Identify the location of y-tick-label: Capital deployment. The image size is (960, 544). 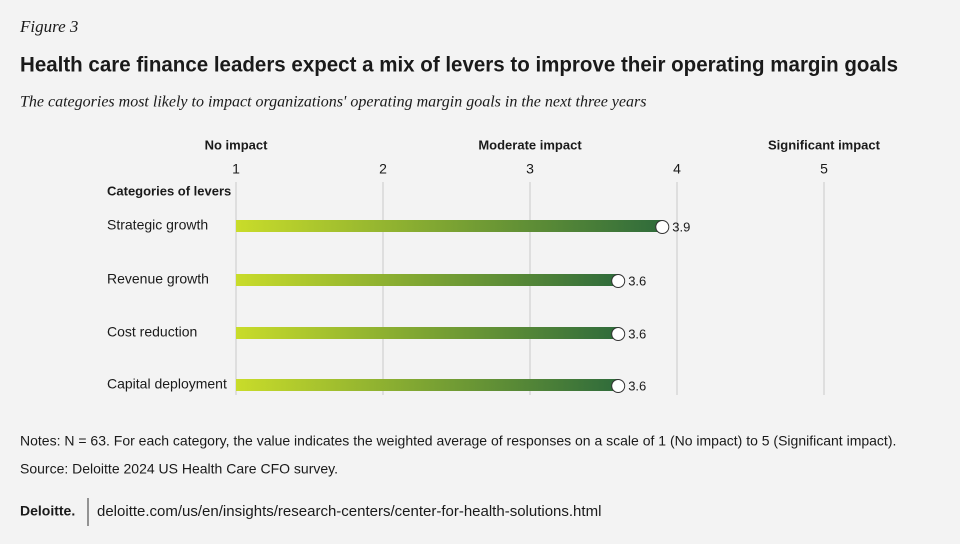
(167, 384).